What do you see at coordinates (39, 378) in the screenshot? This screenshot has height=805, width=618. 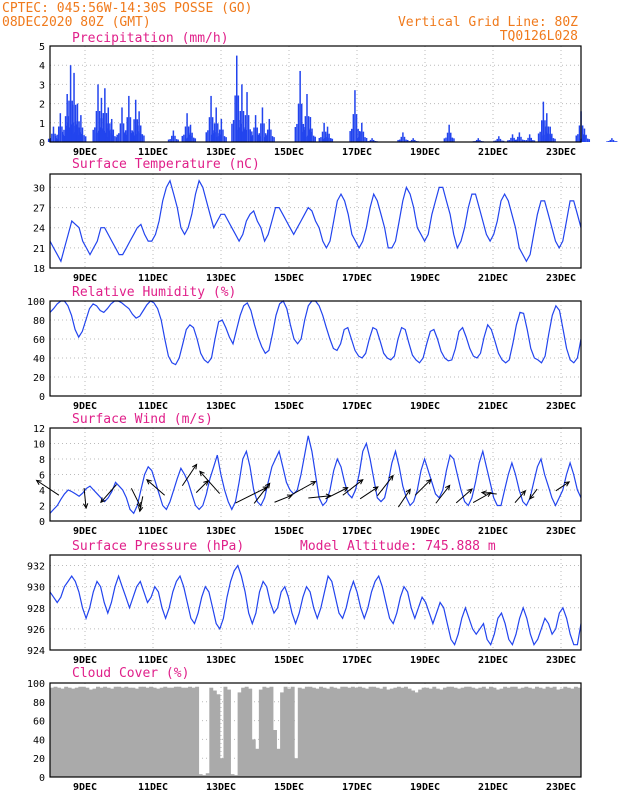 I see `rh-y-tick: 20` at bounding box center [39, 378].